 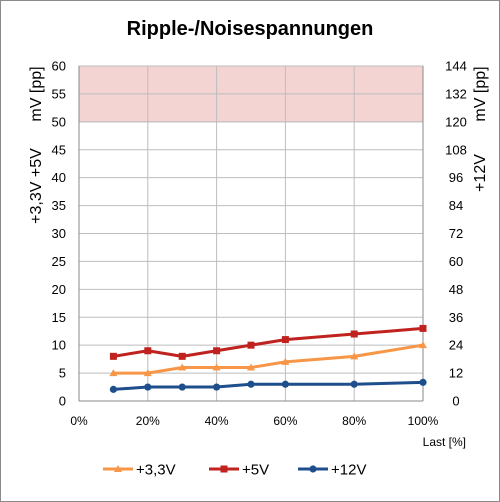 I want to click on left-tick-label: 60, so click(x=59, y=66).